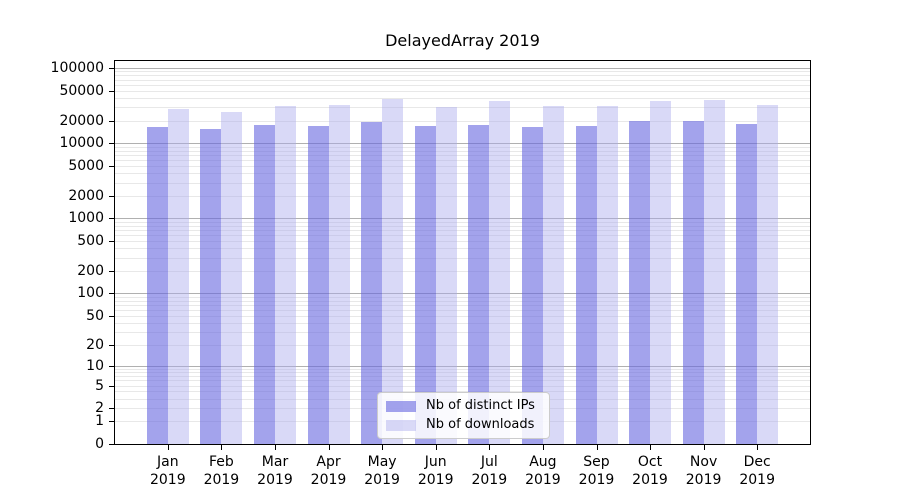 Image resolution: width=900 pixels, height=500 pixels. I want to click on x-tick-label: Mar 2019, so click(275, 471).